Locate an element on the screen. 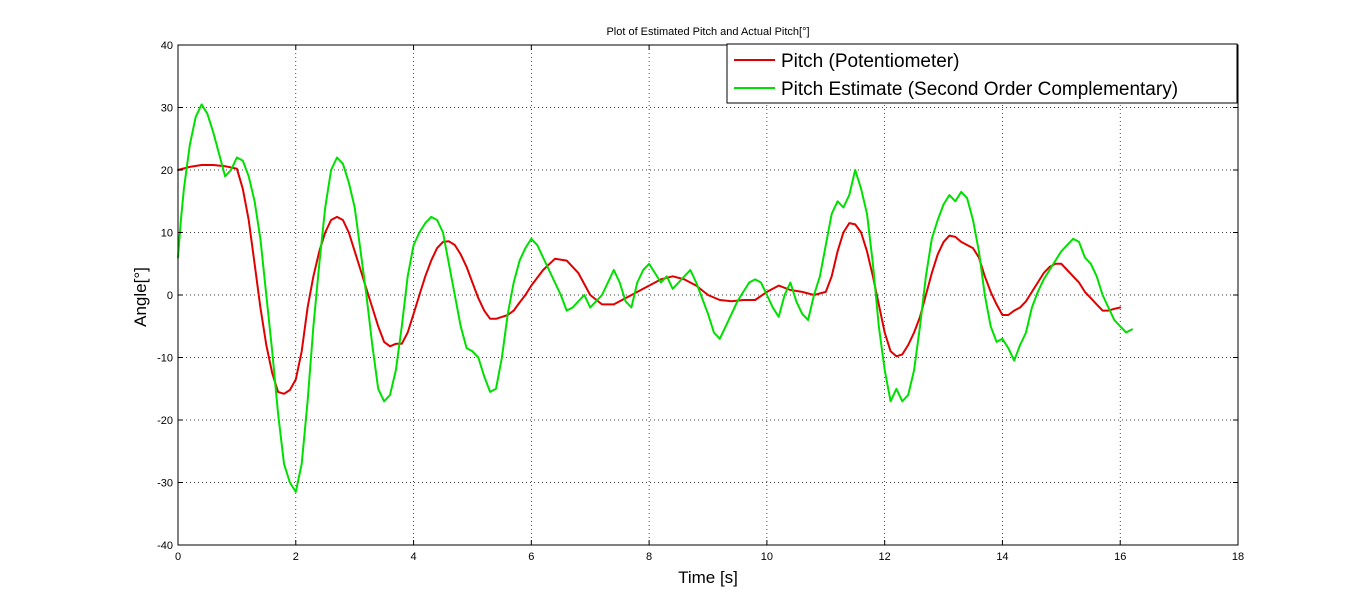 The width and height of the screenshot is (1367, 612). y-tick-label: 40 is located at coordinates (167, 46).